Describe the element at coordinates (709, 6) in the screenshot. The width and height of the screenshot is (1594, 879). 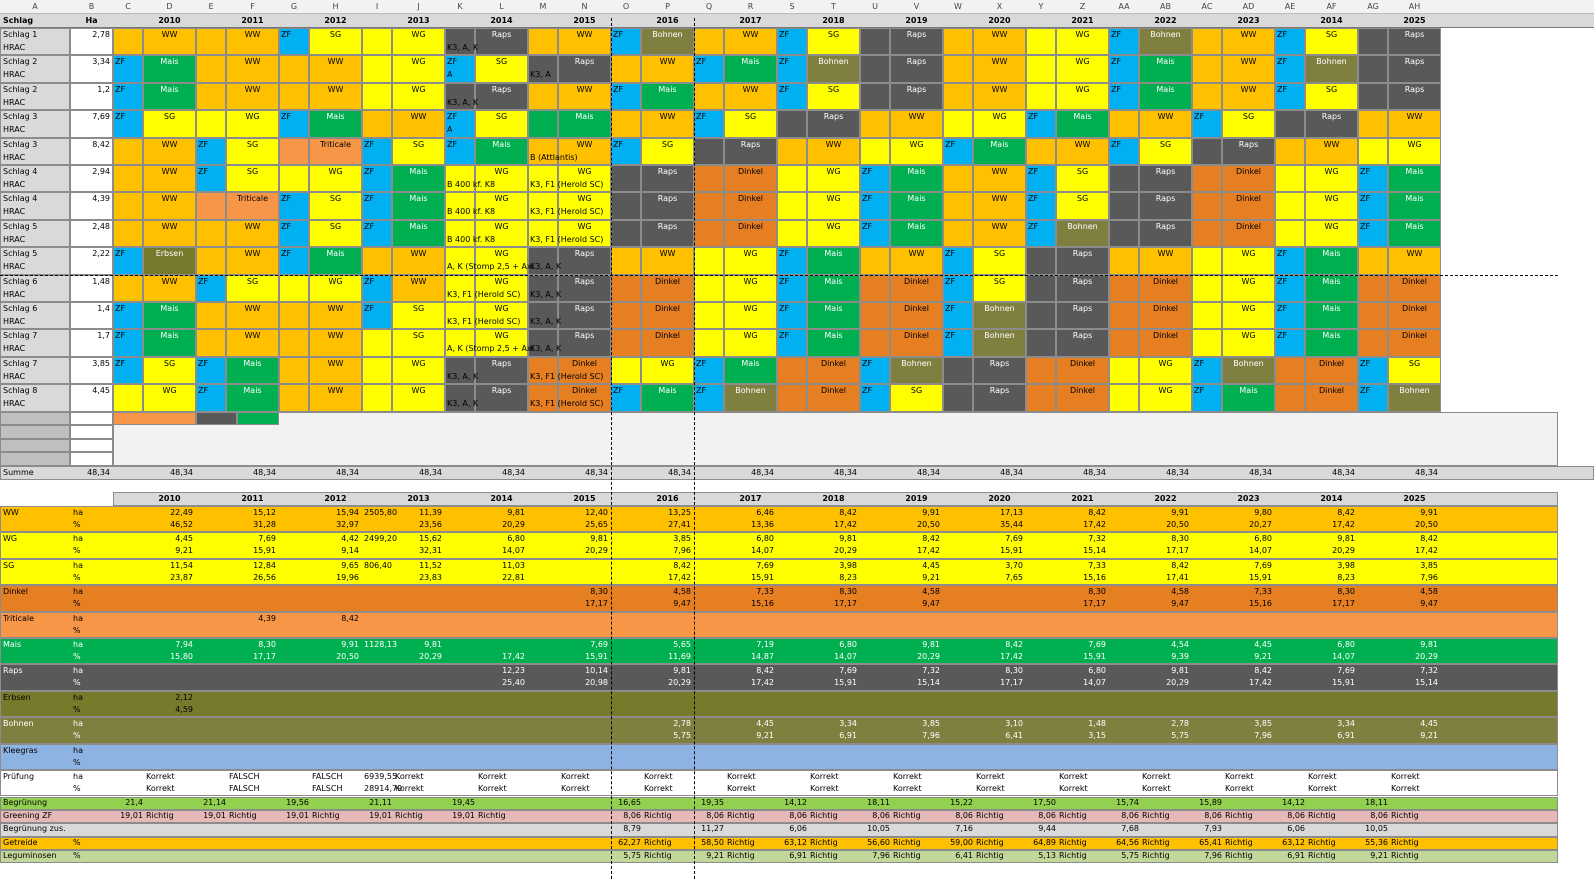
I see `column-header-q: Q` at that location.